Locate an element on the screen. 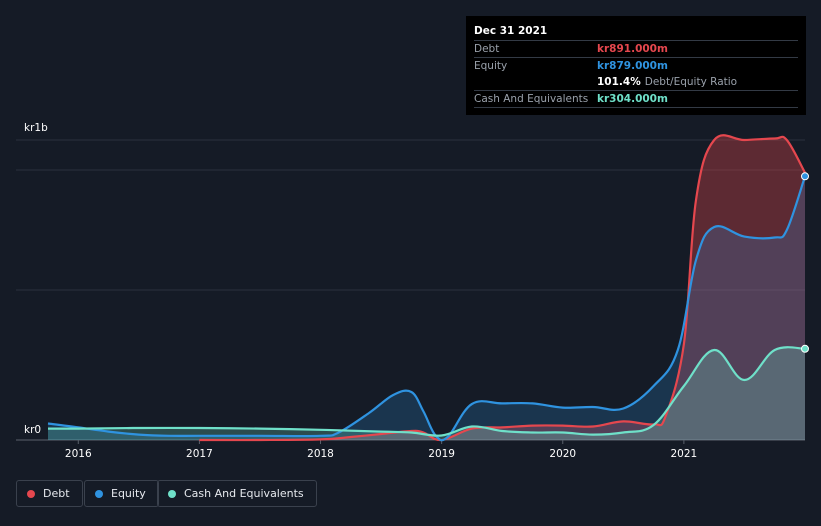 Image resolution: width=821 pixels, height=526 pixels. legend-item-debt: Debt is located at coordinates (49, 493).